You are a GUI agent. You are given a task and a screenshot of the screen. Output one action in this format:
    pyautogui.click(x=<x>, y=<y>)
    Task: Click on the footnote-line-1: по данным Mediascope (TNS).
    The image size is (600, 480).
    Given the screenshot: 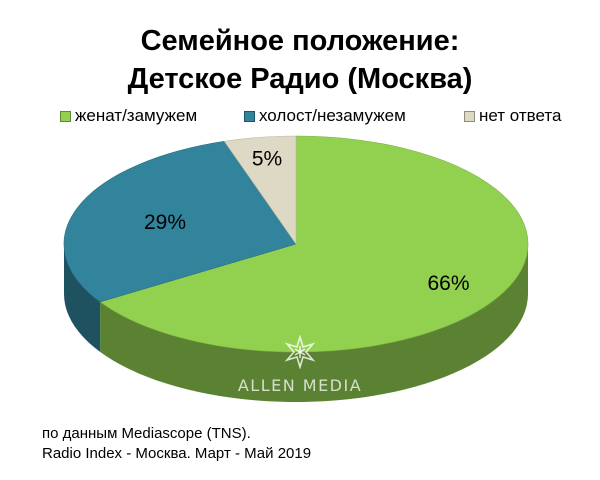 What is the action you would take?
    pyautogui.click(x=146, y=433)
    